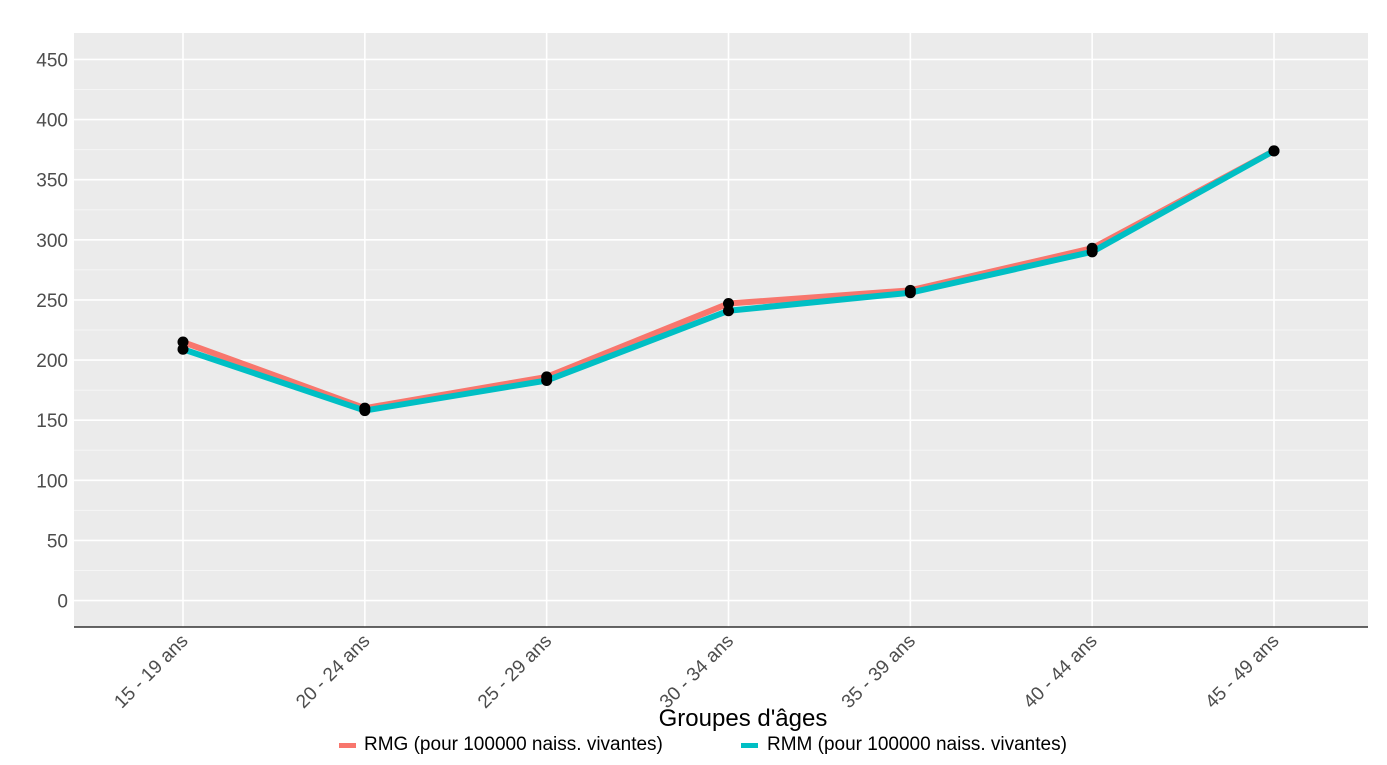  I want to click on x-tick-label: 15 - 19 ans, so click(151, 672).